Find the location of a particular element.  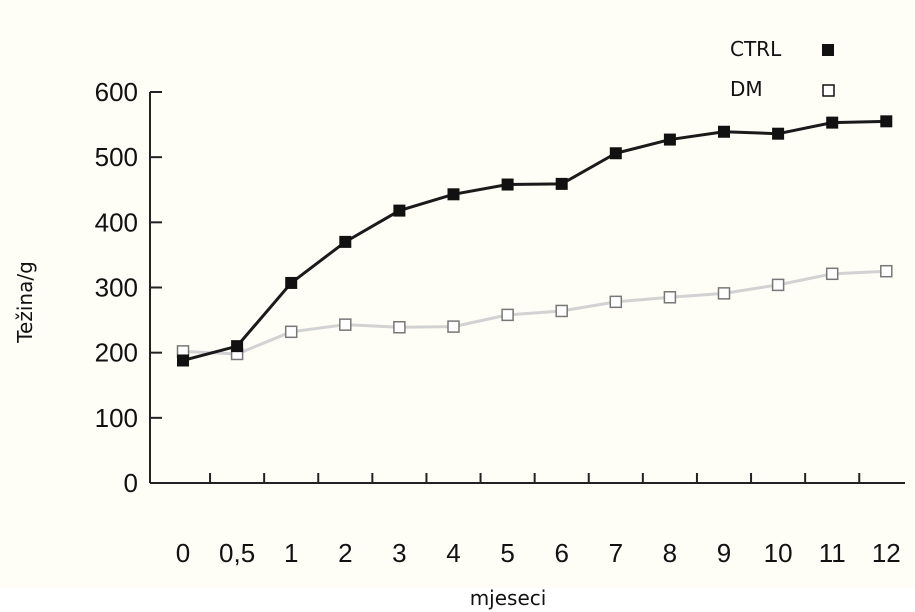

x-tick-label: 10 is located at coordinates (778, 553).